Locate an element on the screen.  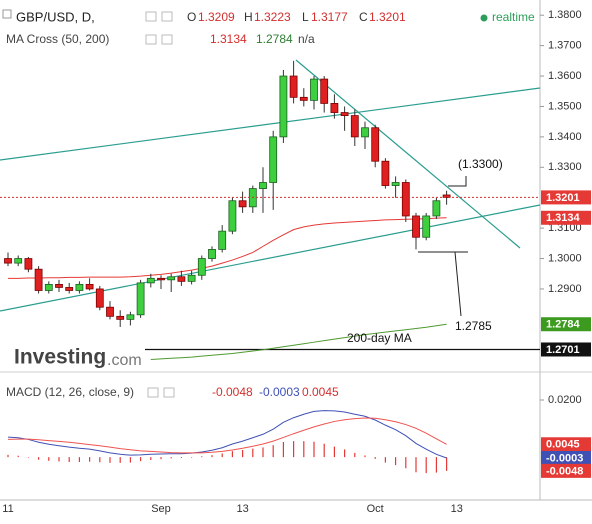
price-tag-label: -0.0048 is located at coordinates (564, 471).